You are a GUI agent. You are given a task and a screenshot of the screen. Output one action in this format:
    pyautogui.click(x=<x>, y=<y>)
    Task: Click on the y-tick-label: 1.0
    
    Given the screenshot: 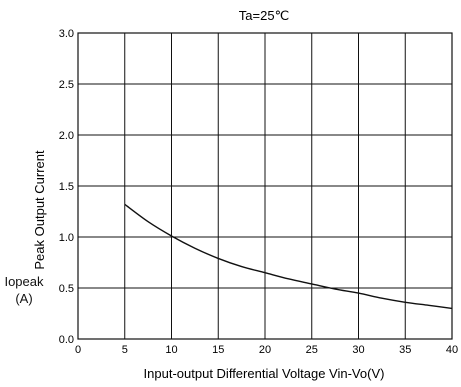 What is the action you would take?
    pyautogui.click(x=66, y=238)
    